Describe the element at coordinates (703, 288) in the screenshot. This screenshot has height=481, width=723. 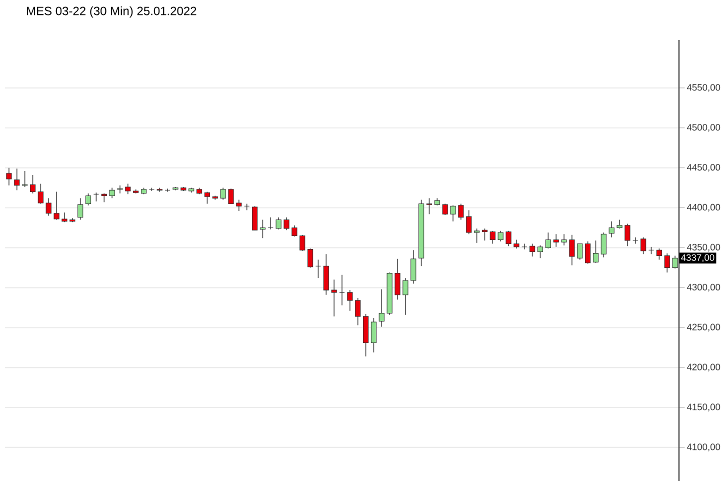
I see `y-tick-label: 4300,00` at that location.